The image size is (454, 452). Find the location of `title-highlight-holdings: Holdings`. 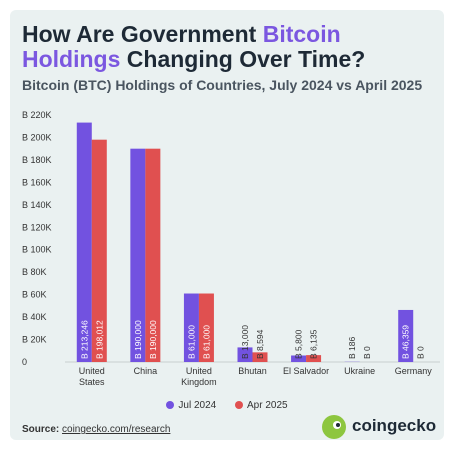

title-highlight-holdings: Holdings is located at coordinates (71, 59).